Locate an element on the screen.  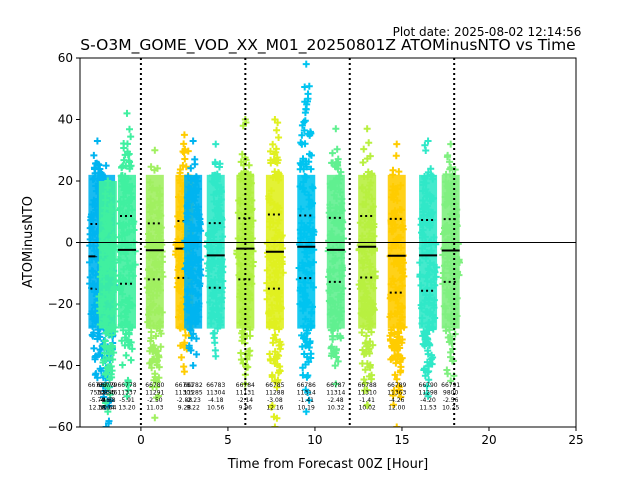
plot-date: Plot date: 2025-08-02 12:14:56 is located at coordinates (487, 32).